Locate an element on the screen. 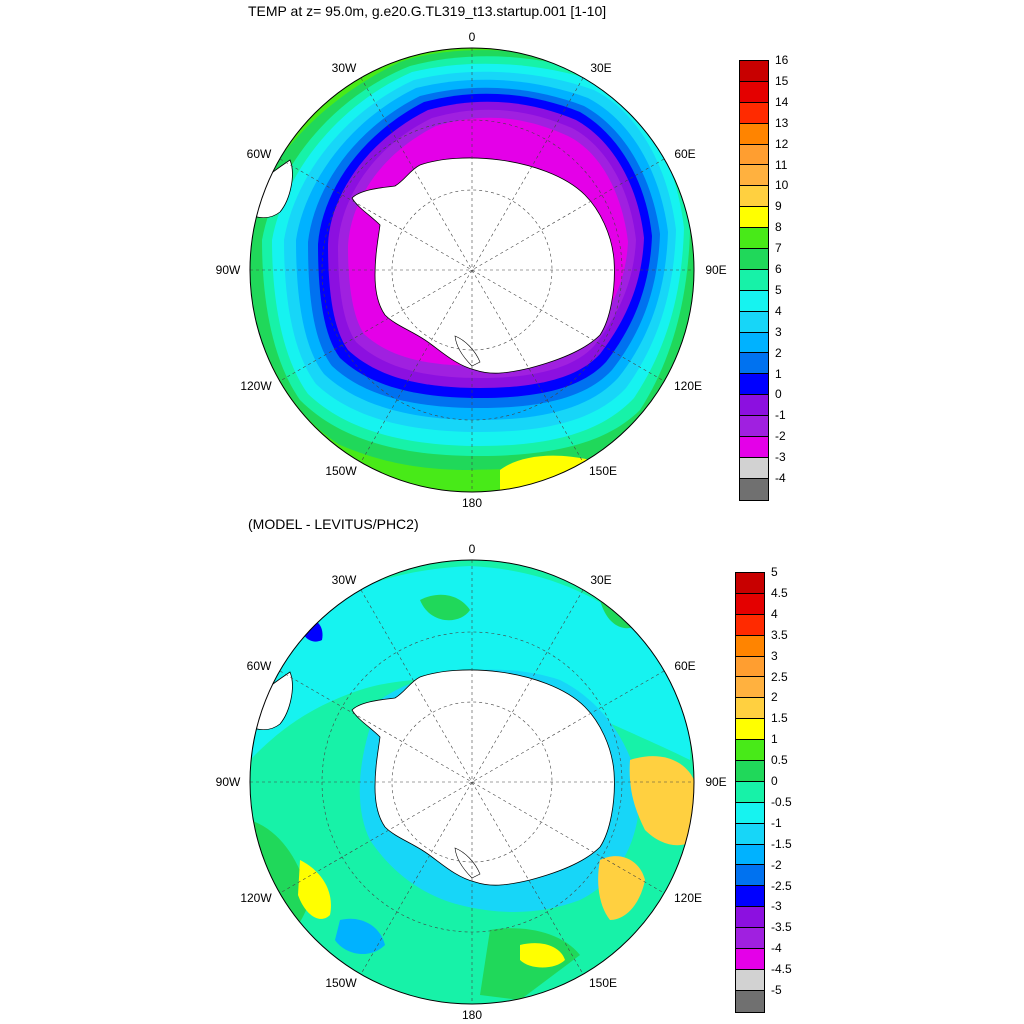 Image resolution: width=1024 pixels, height=1024 pixels. bottom-lon-label-90e: 90E is located at coordinates (716, 782).